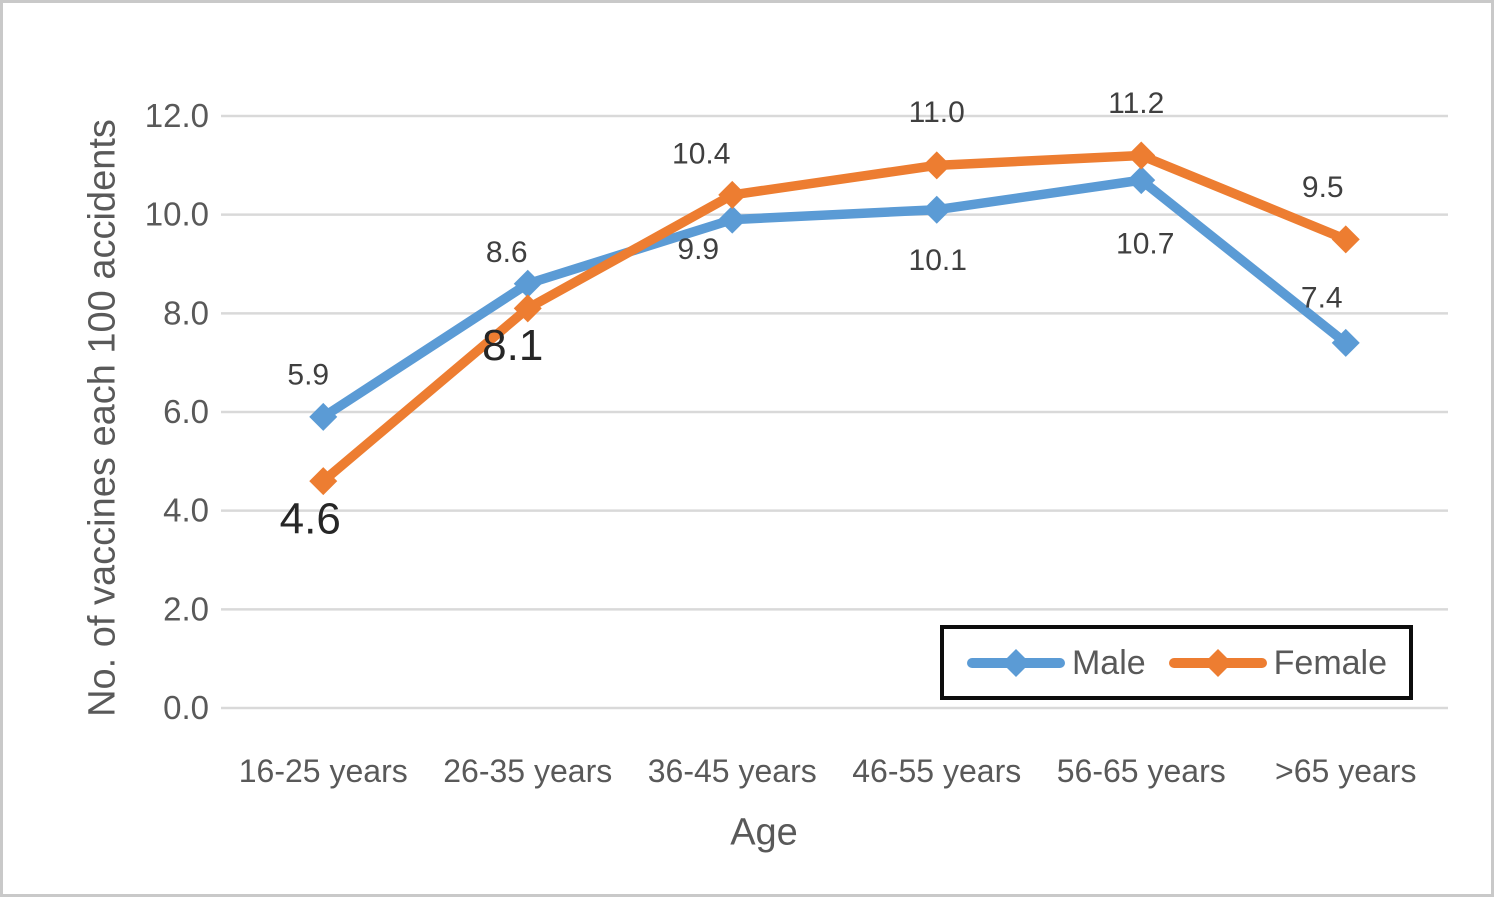  I want to click on x-tick-label: 16-25 years, so click(323, 771).